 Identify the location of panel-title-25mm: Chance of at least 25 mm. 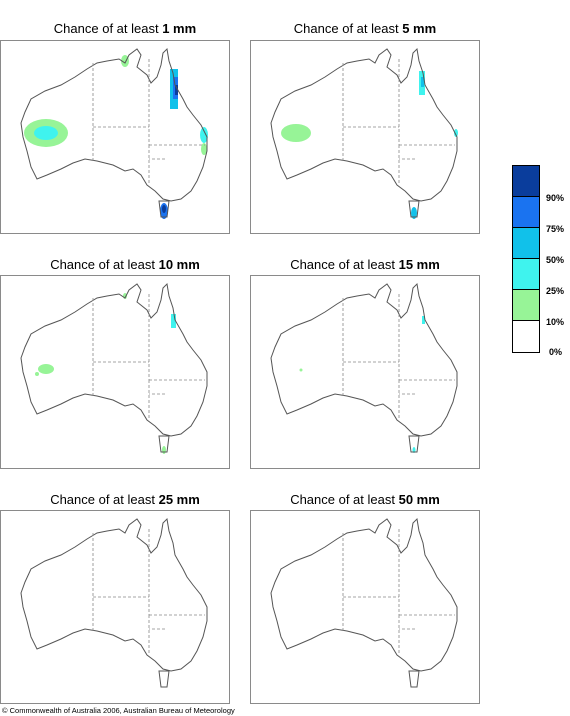
(125, 500).